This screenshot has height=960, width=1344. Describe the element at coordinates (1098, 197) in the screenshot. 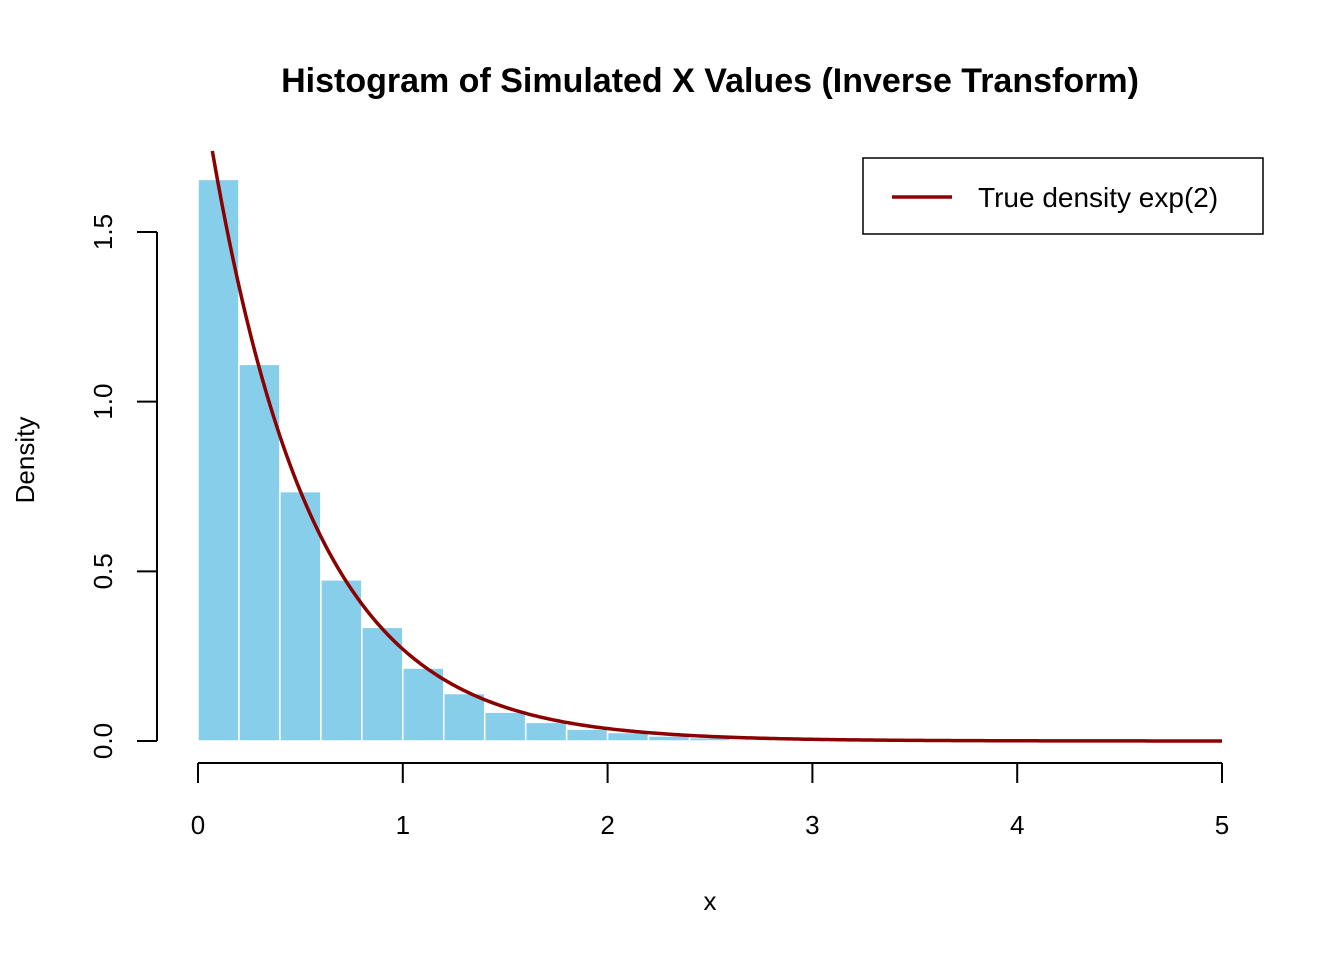

I see `legend-label: True density exp(2)` at that location.